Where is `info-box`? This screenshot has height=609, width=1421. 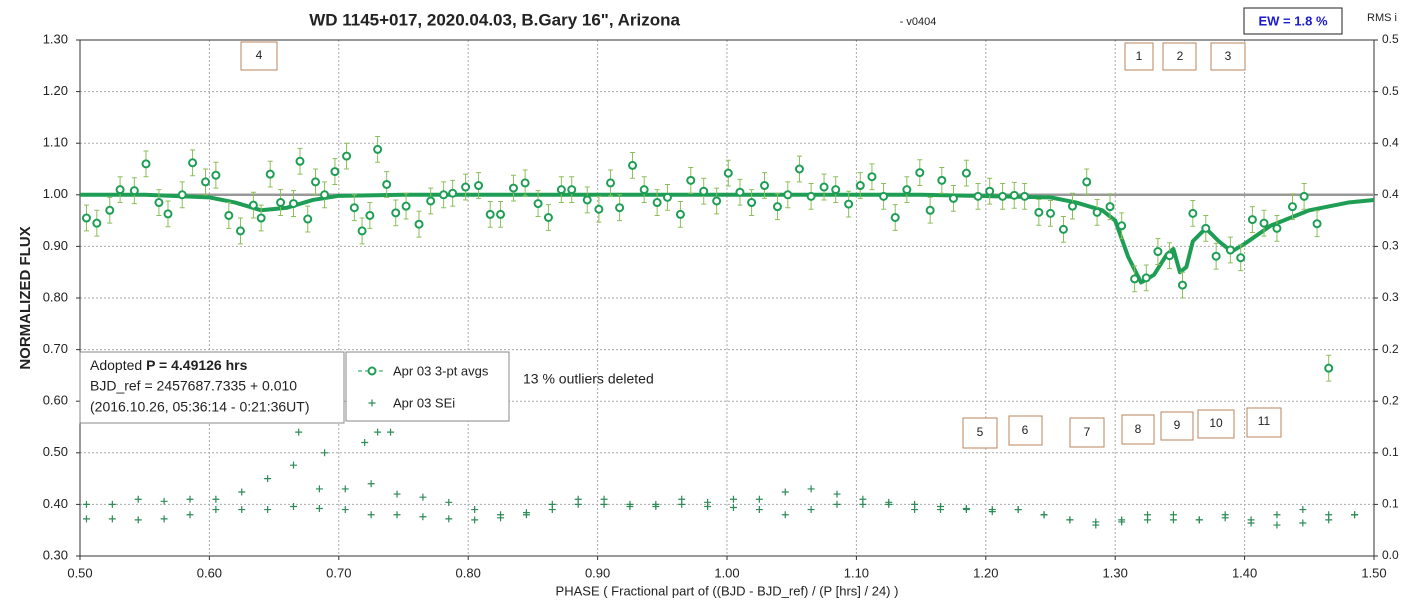
info-box is located at coordinates (212, 387).